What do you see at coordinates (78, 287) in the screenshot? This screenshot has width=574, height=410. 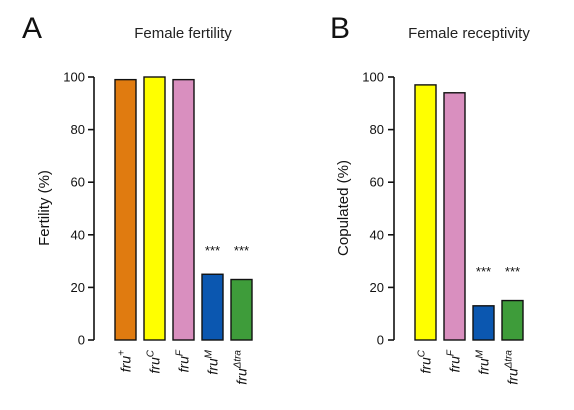 I see `y-tick-label-a: 20` at bounding box center [78, 287].